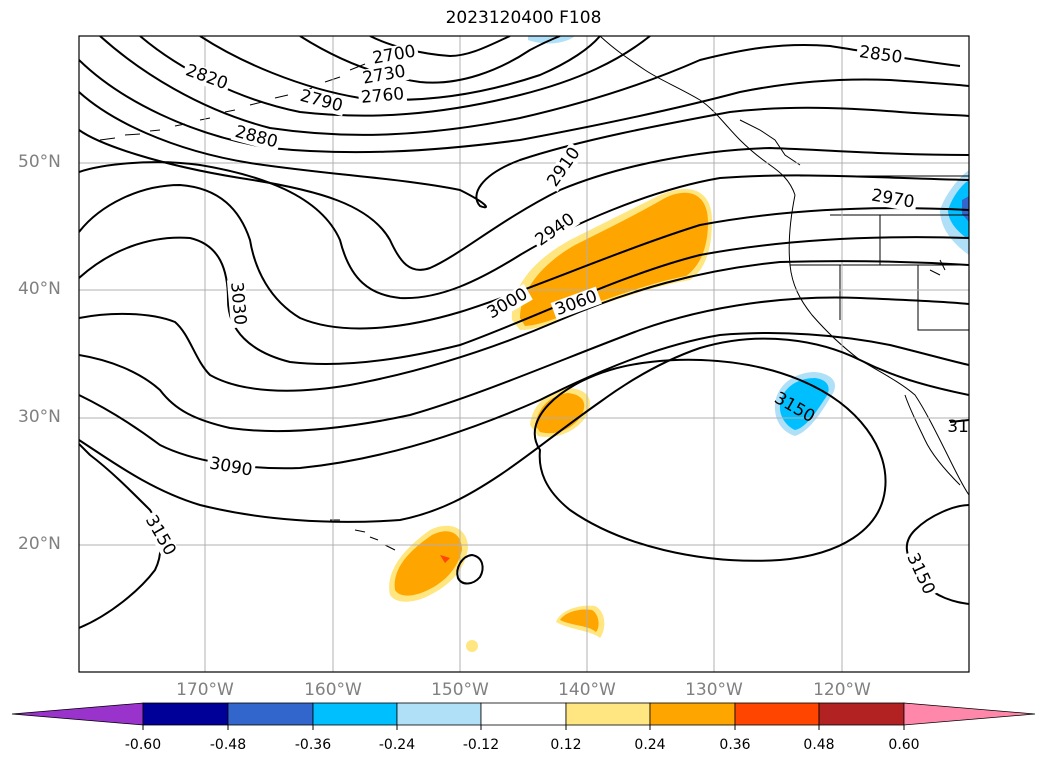  I want to click on colorbar-min-arrow, so click(77, 714).